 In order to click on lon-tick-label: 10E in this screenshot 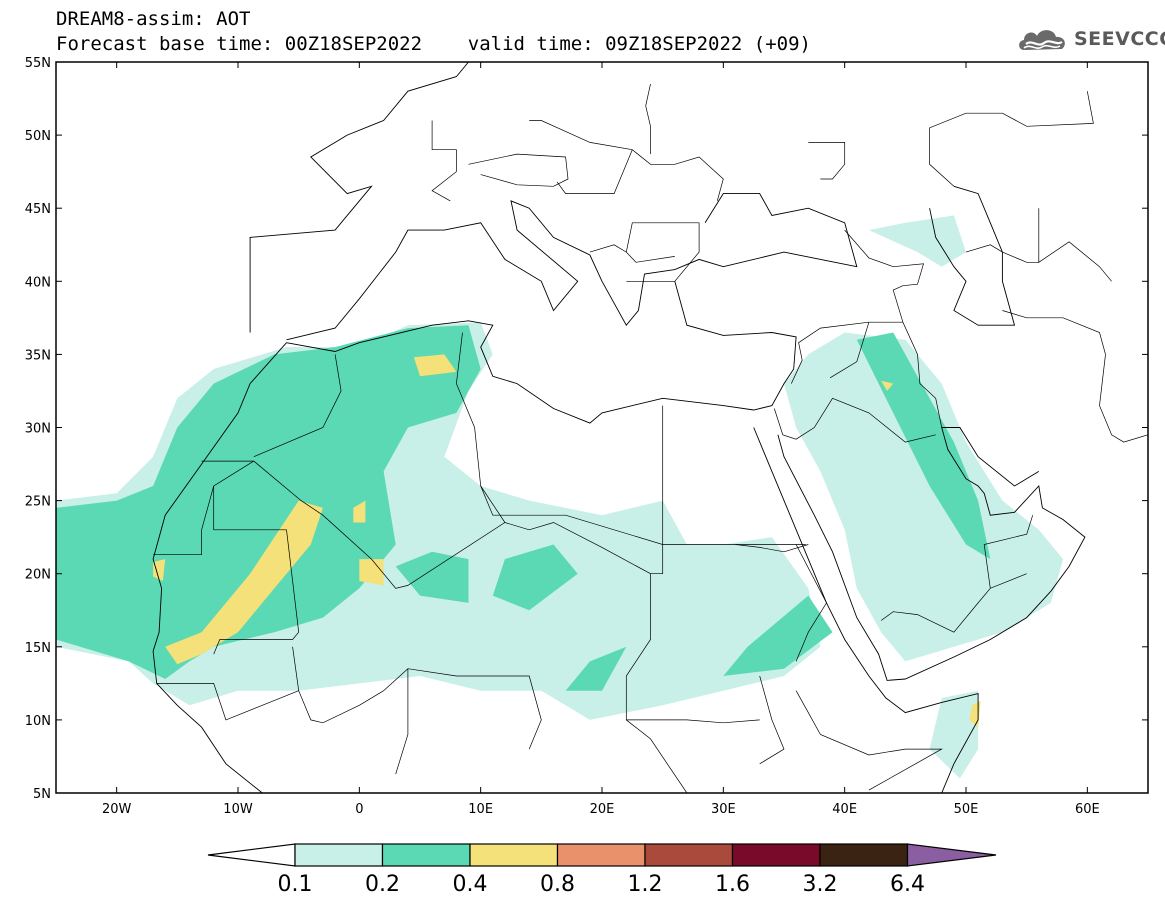, I will do `click(480, 809)`.